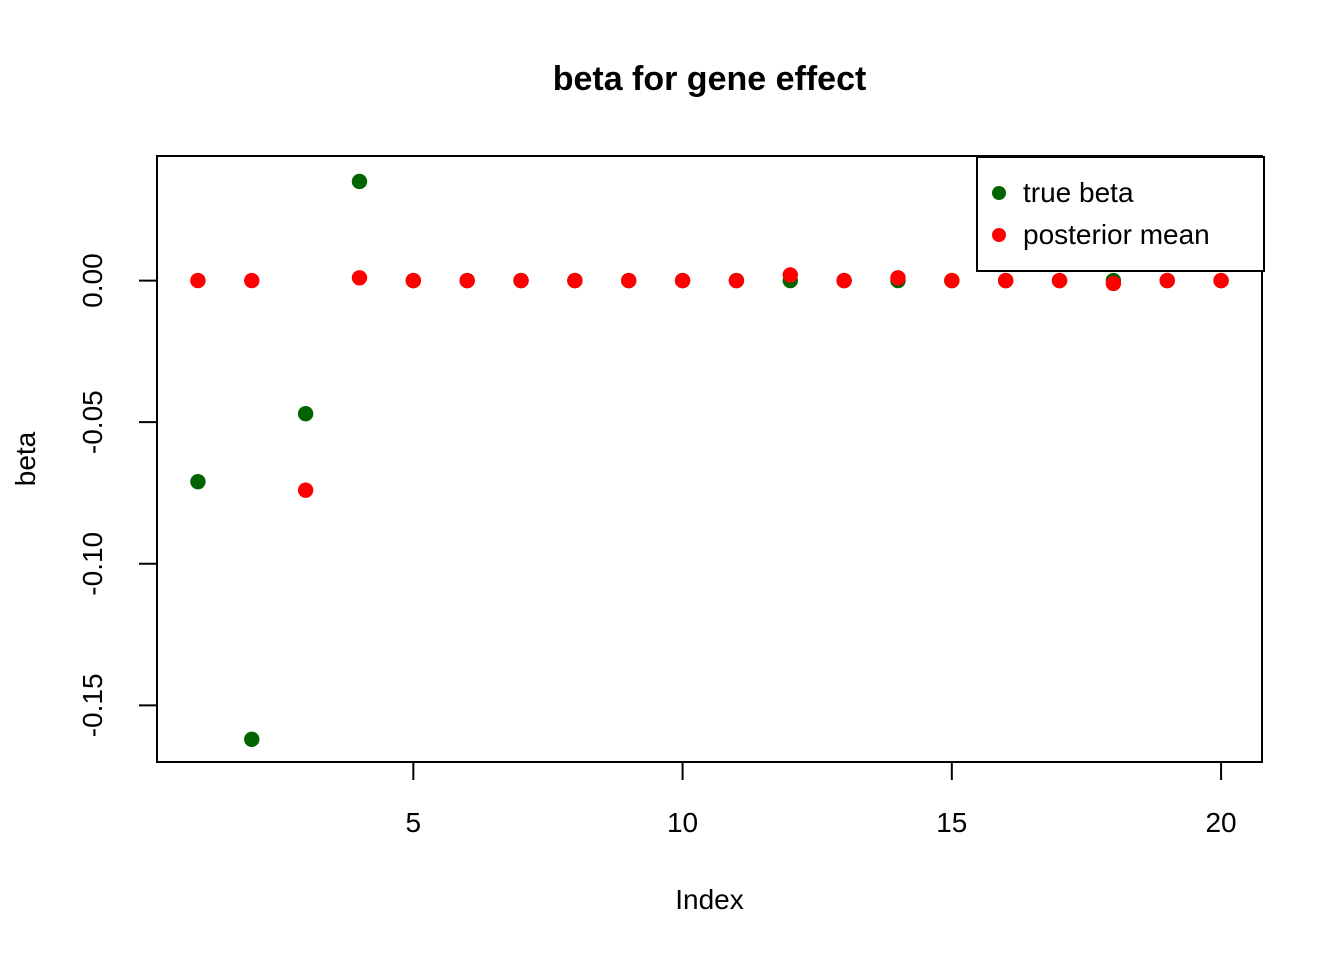  What do you see at coordinates (999, 193) in the screenshot?
I see `legend-marker-true-beta-icon` at bounding box center [999, 193].